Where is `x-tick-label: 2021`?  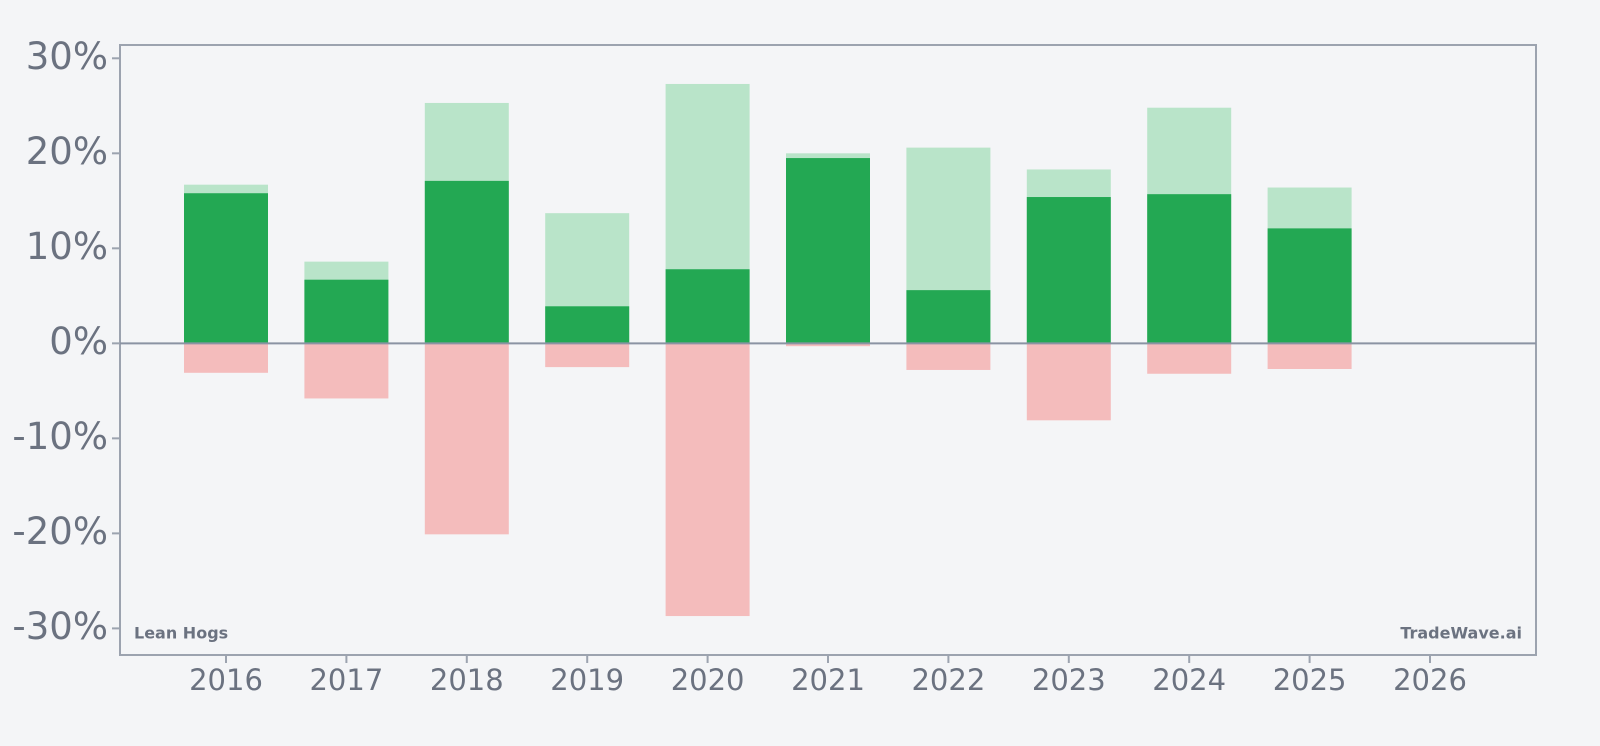 x-tick-label: 2021 is located at coordinates (828, 680).